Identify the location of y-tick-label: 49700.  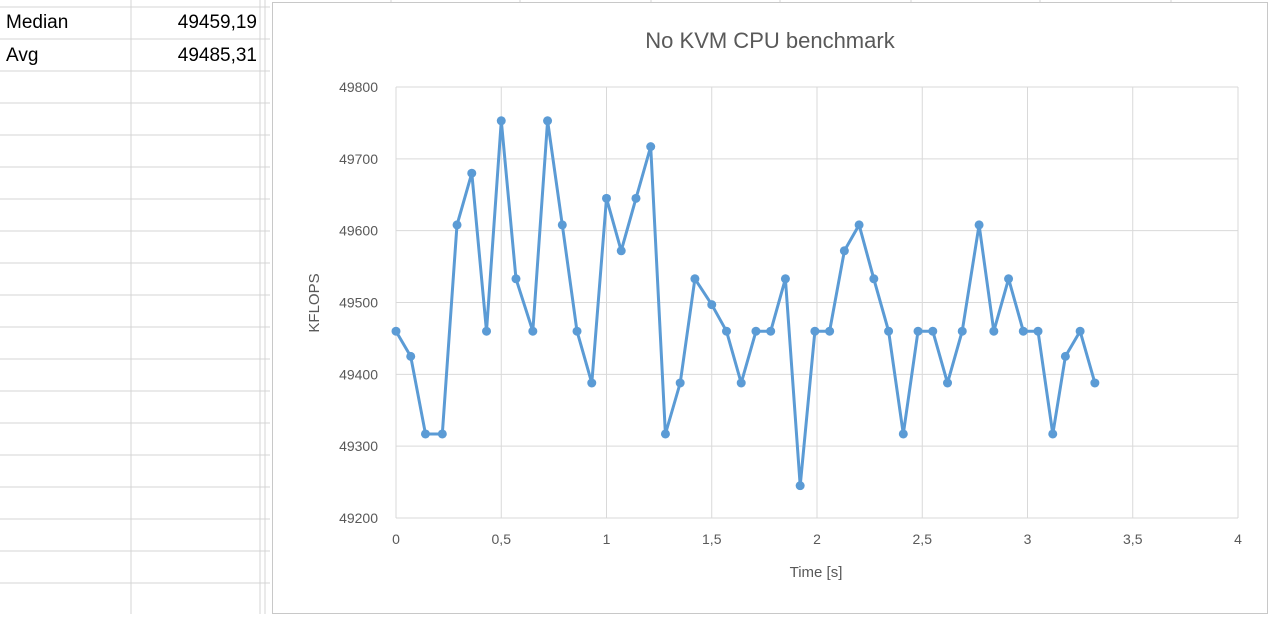
(358, 159).